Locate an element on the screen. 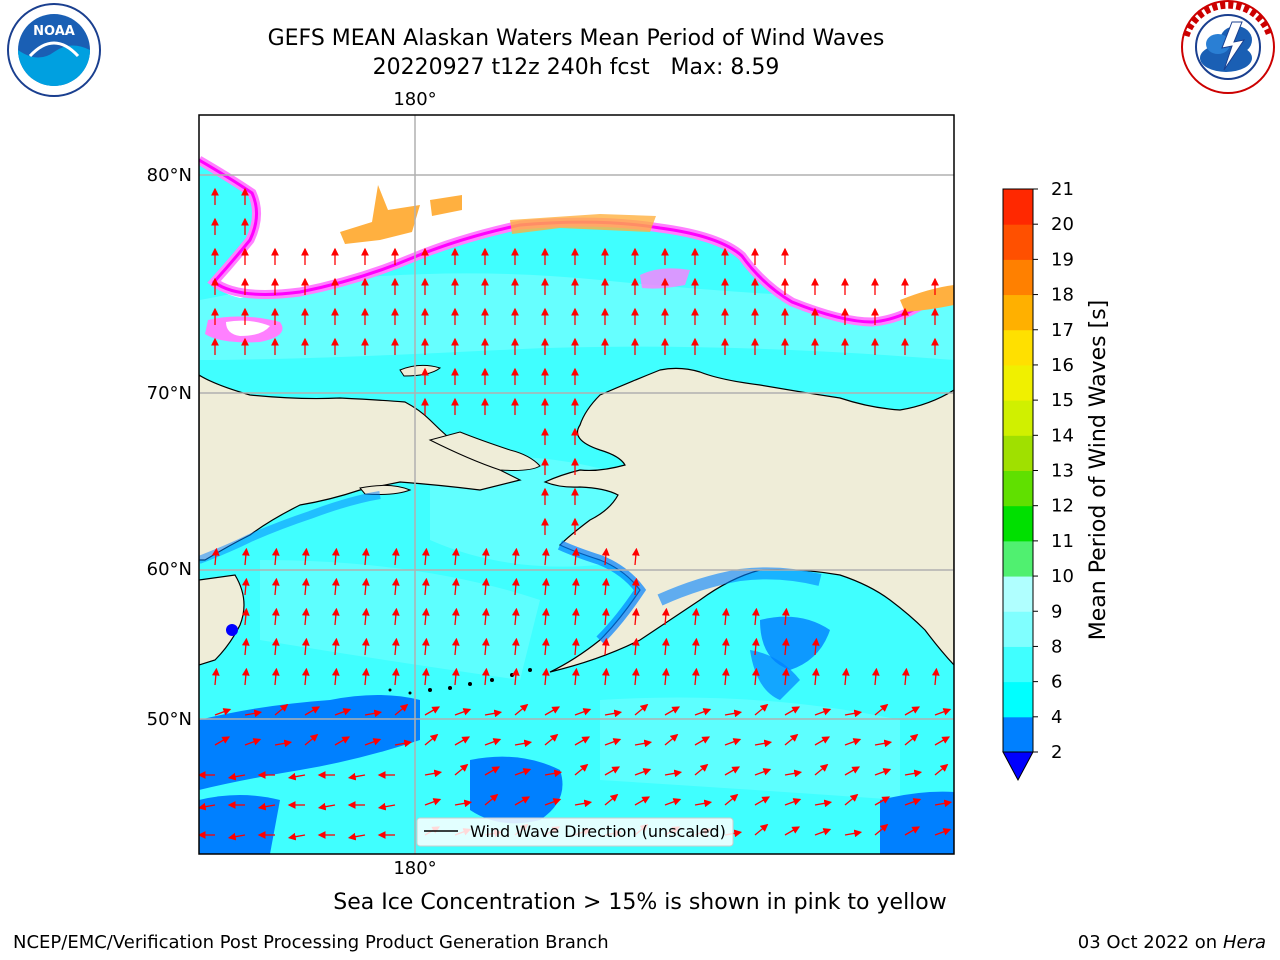  colorbar-label: Mean Period of Wind Waves [s] is located at coordinates (1098, 470).